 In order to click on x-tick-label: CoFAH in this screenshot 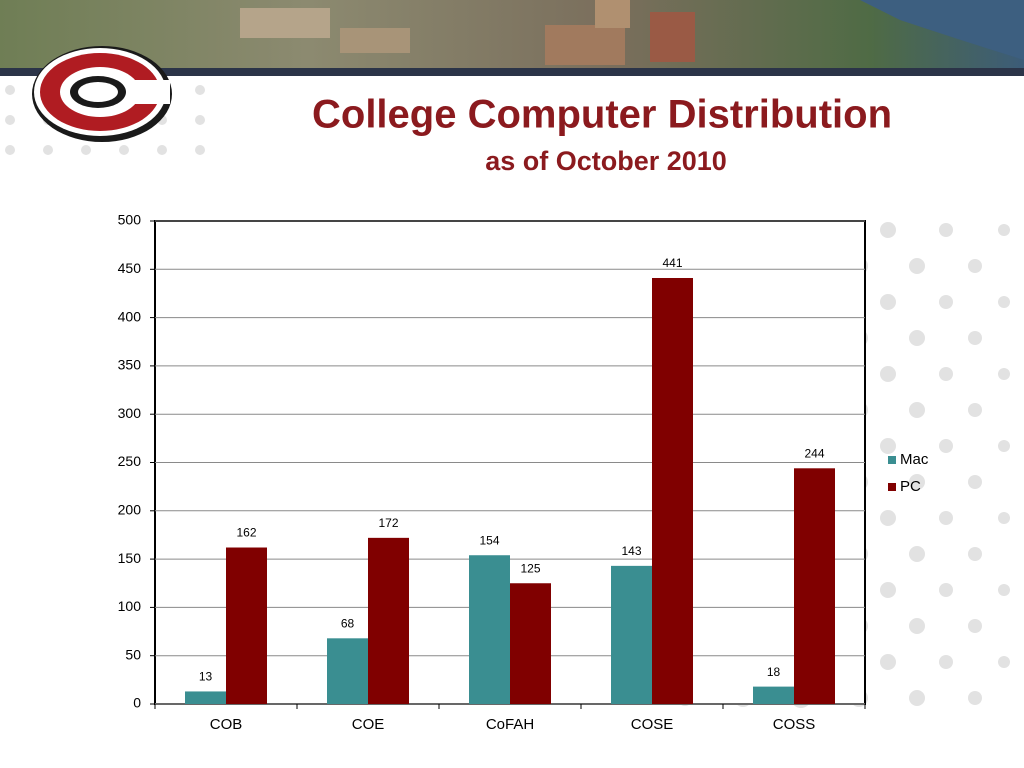, I will do `click(510, 724)`.